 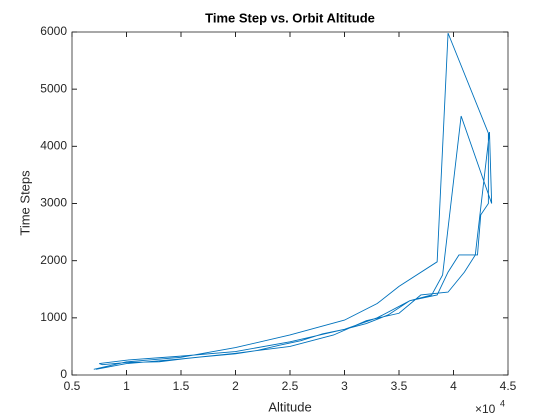 I want to click on y-tick-label: 5000, so click(x=53, y=88).